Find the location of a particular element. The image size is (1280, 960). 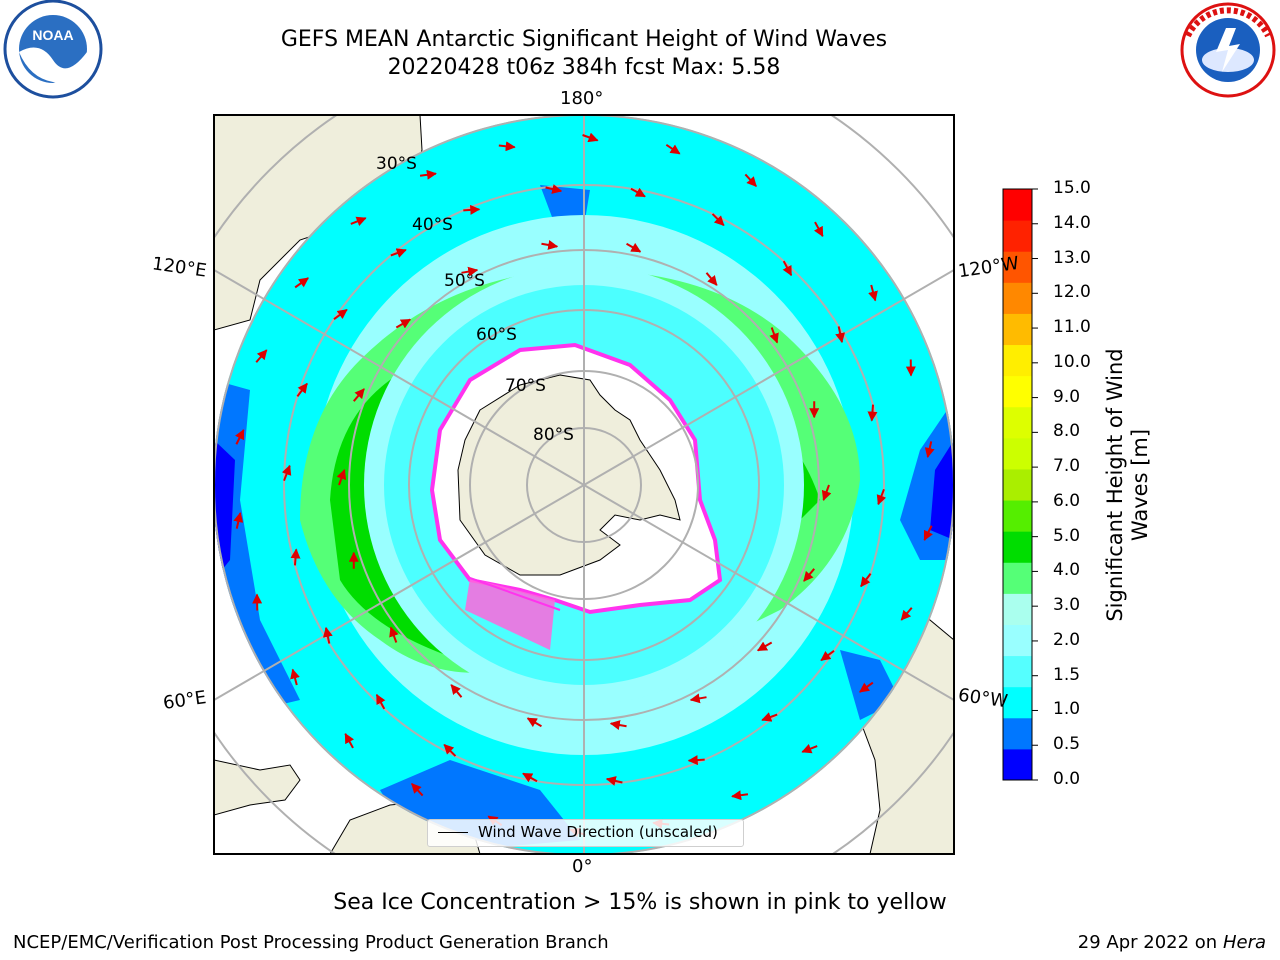

colorbar-tick-label: 13.0 is located at coordinates (1072, 257).